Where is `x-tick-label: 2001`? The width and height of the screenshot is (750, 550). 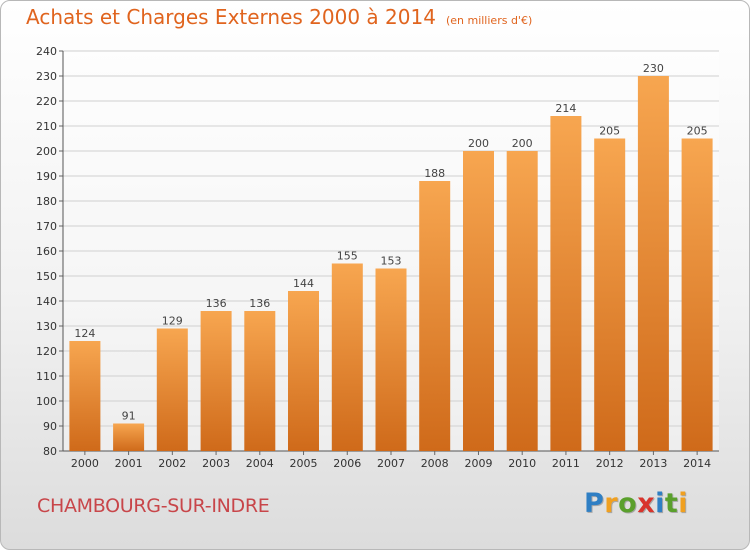 x-tick-label: 2001 is located at coordinates (129, 463).